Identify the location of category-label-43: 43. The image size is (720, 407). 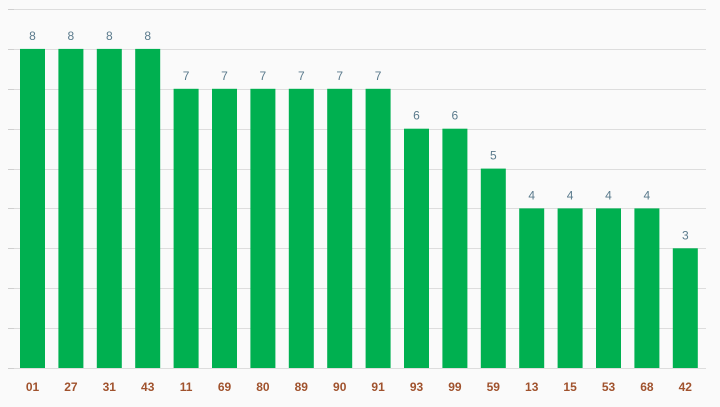
(148, 387).